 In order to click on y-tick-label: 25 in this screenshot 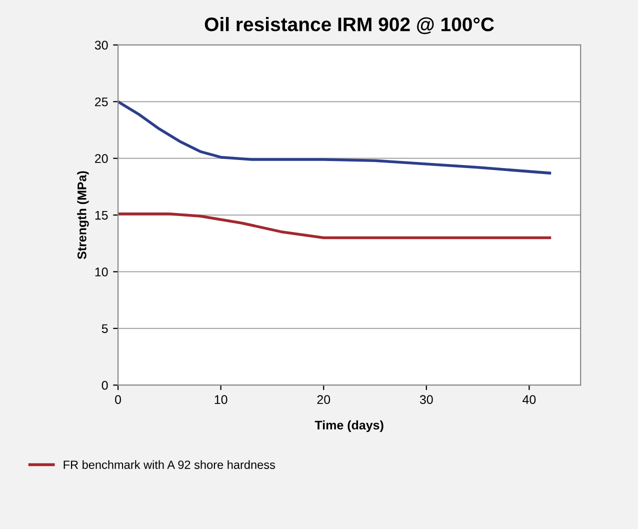, I will do `click(101, 101)`.